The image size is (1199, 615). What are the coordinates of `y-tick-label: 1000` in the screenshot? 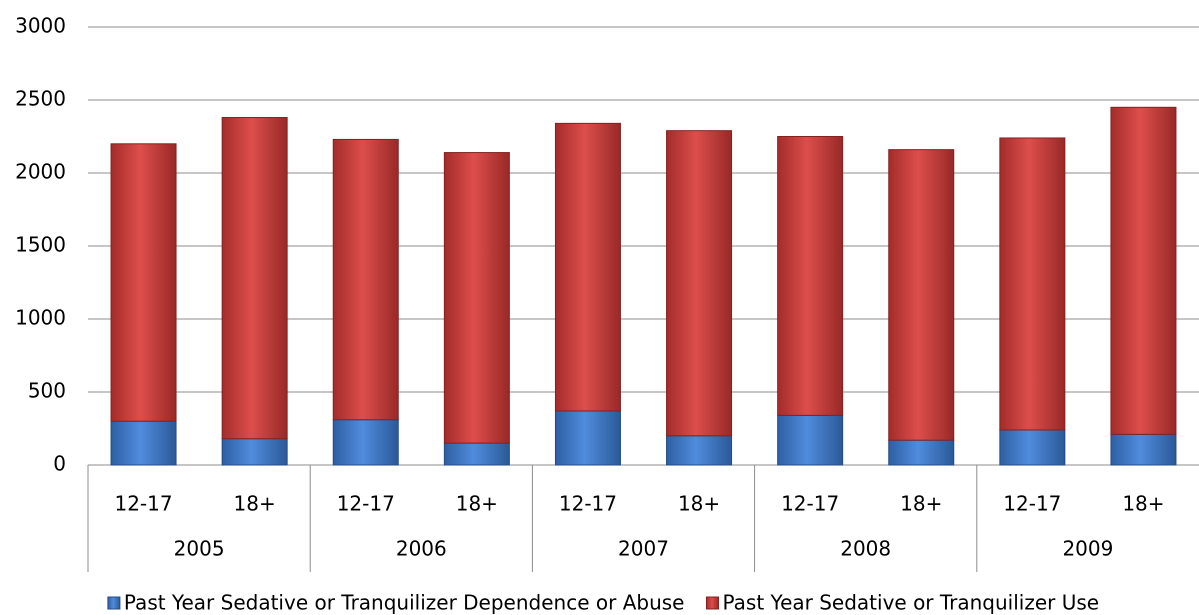 It's located at (40, 318).